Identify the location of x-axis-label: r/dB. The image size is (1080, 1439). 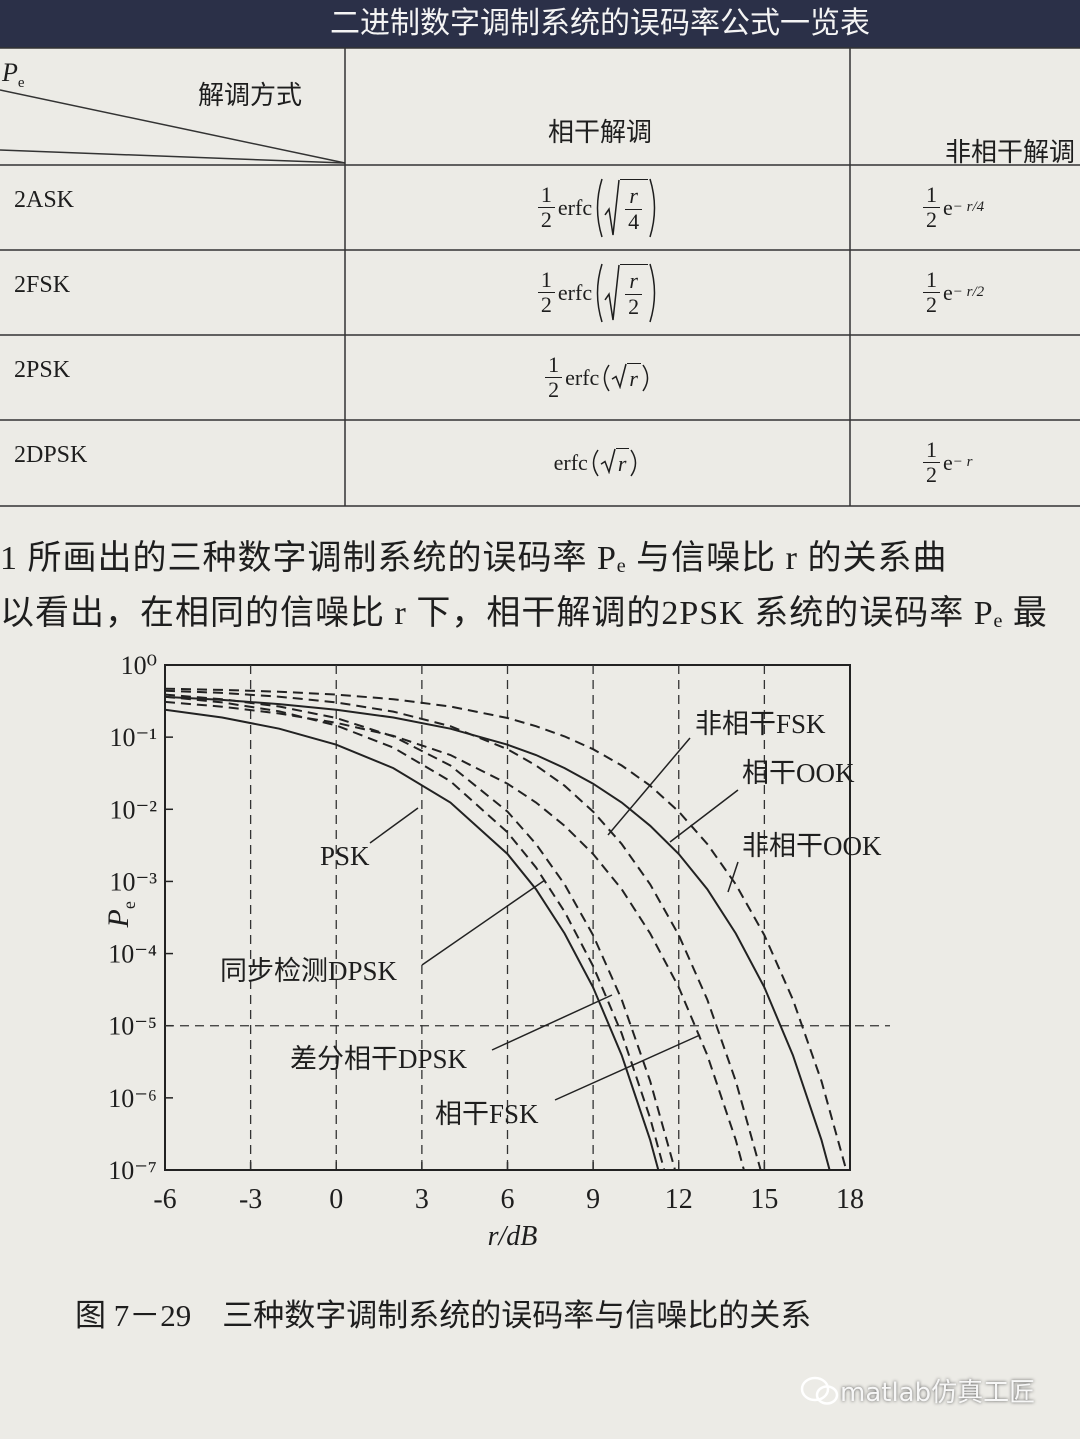
(513, 1236).